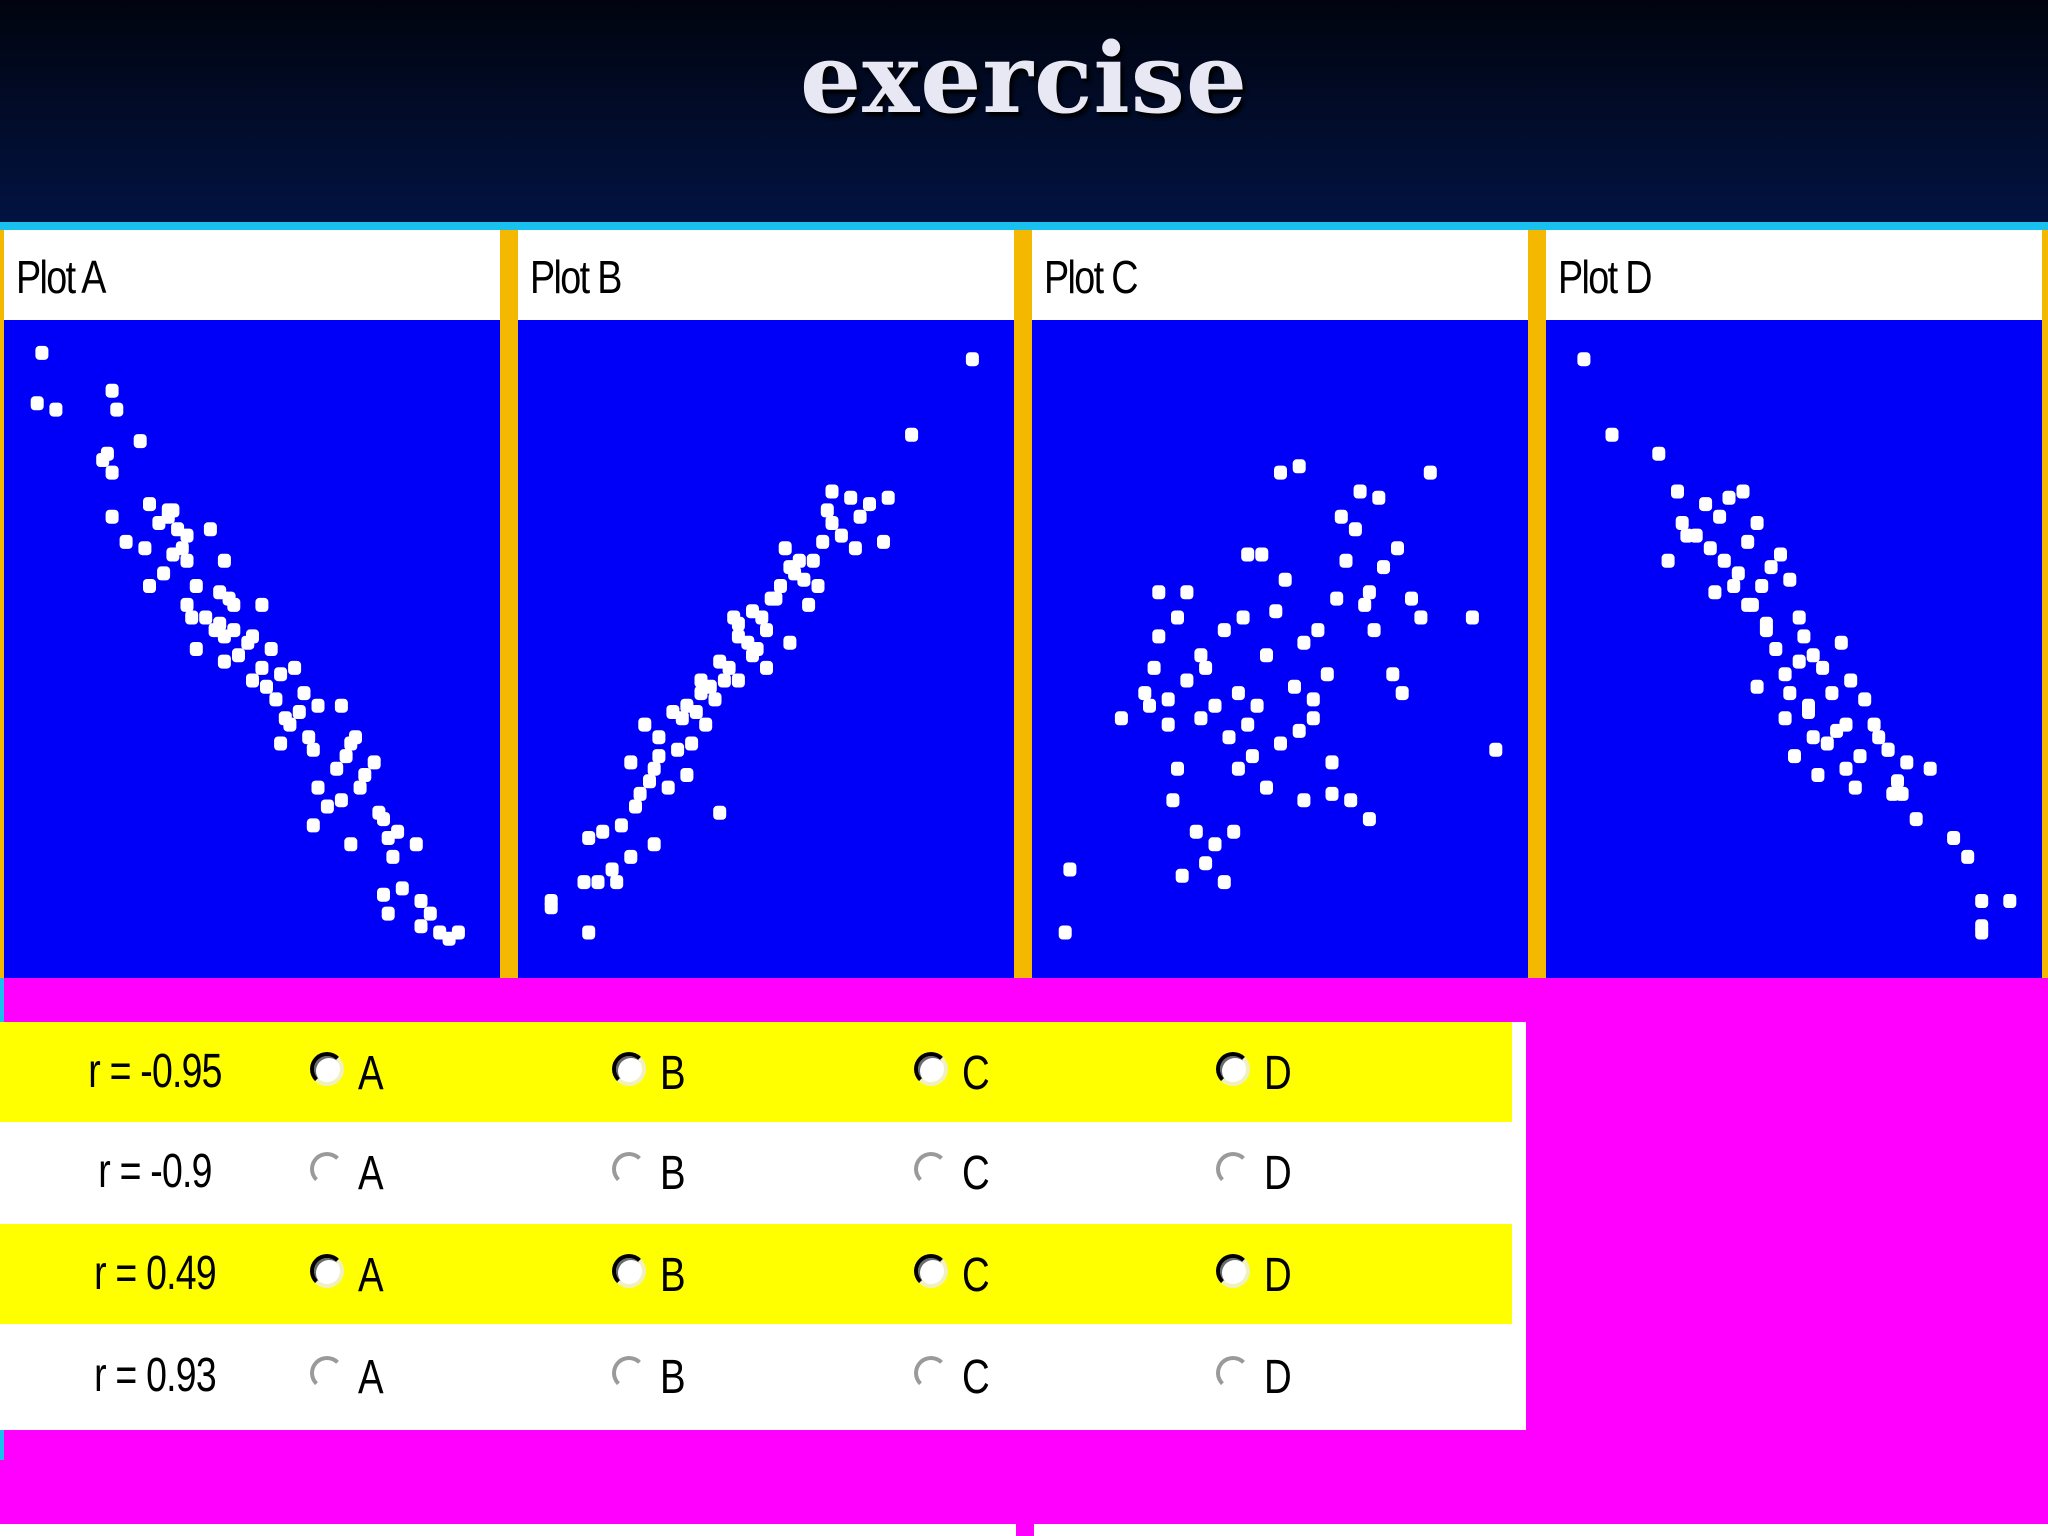 This screenshot has width=2048, height=1536. What do you see at coordinates (1278, 1377) in the screenshot?
I see `radio-option-label: D` at bounding box center [1278, 1377].